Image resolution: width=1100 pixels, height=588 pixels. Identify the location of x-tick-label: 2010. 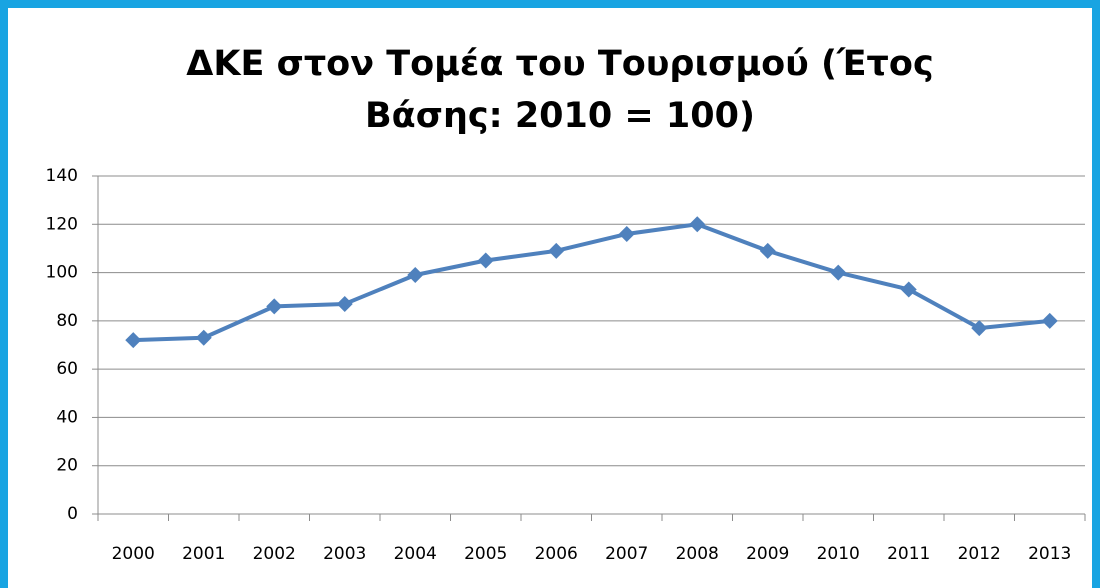
(838, 554).